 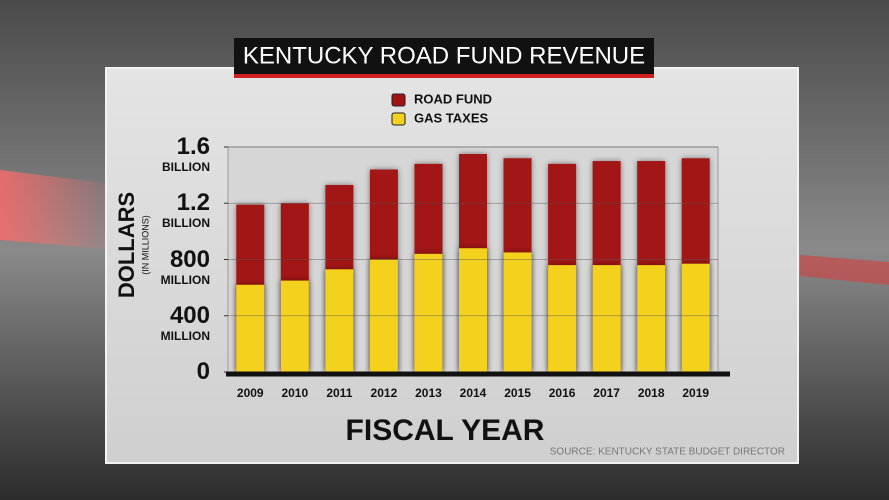 What do you see at coordinates (562, 393) in the screenshot?
I see `x-tick-label: 2016` at bounding box center [562, 393].